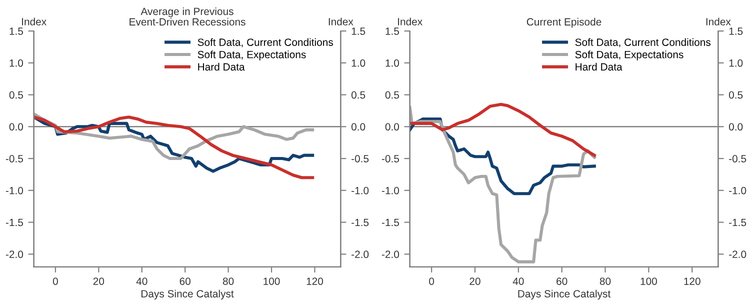  I want to click on chart-title: Average in Previous Event-Driven Recessions, so click(188, 16).